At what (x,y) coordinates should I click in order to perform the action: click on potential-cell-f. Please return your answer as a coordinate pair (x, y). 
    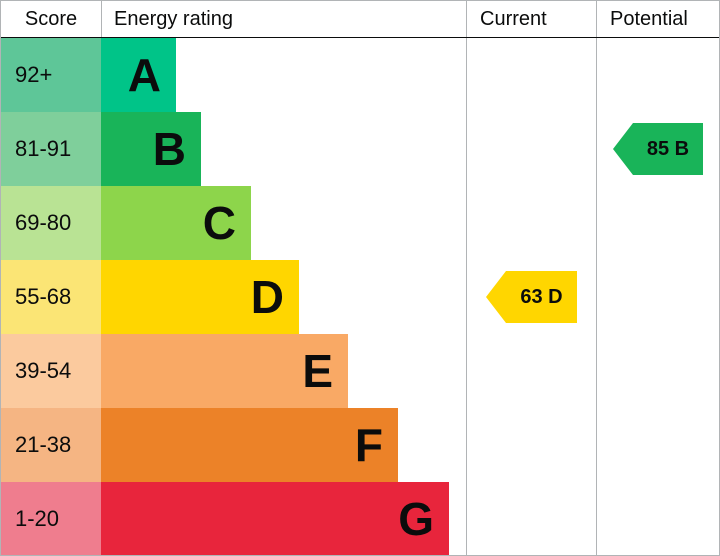
    Looking at the image, I should click on (657, 445).